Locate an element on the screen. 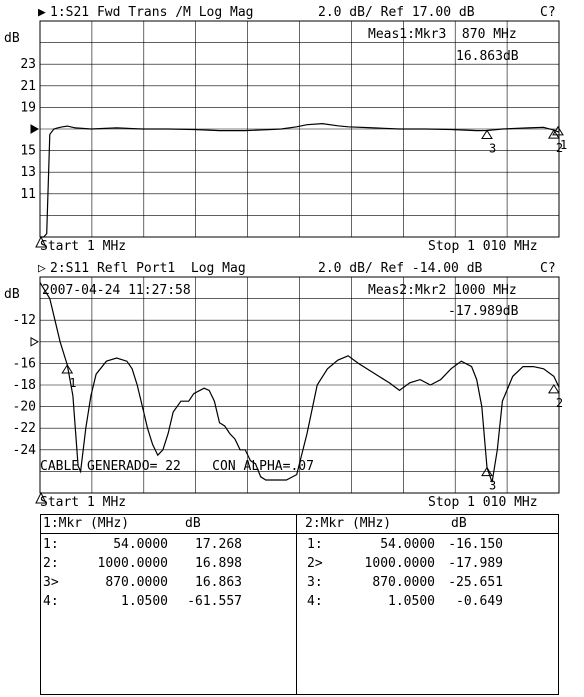 The image size is (584, 697). left-row-1-id: 1: is located at coordinates (51, 544).